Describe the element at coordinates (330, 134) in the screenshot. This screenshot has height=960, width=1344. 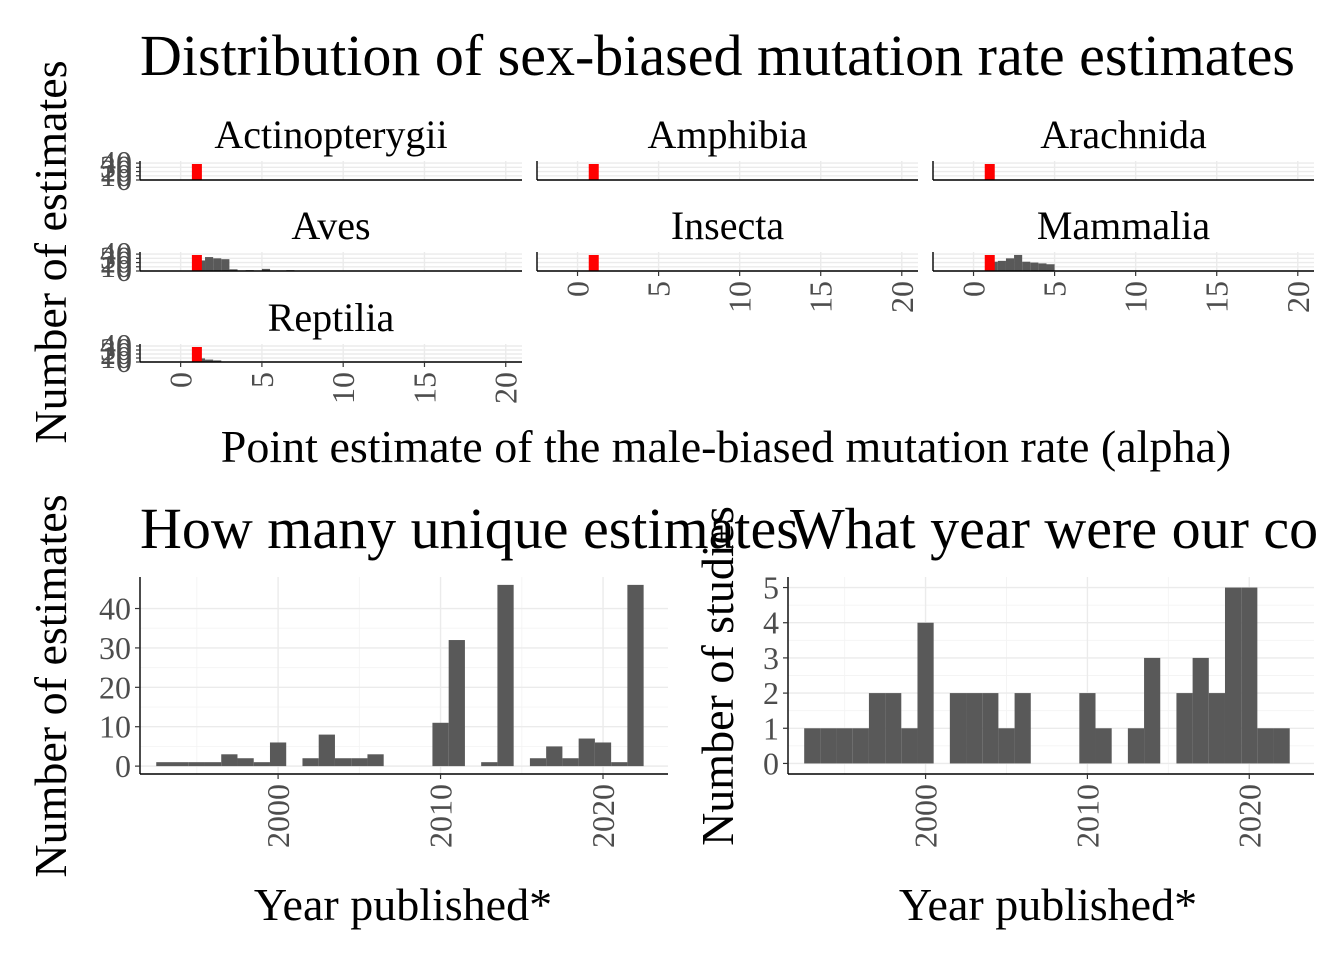
I see `facet-strip-label: Actinopterygii` at that location.